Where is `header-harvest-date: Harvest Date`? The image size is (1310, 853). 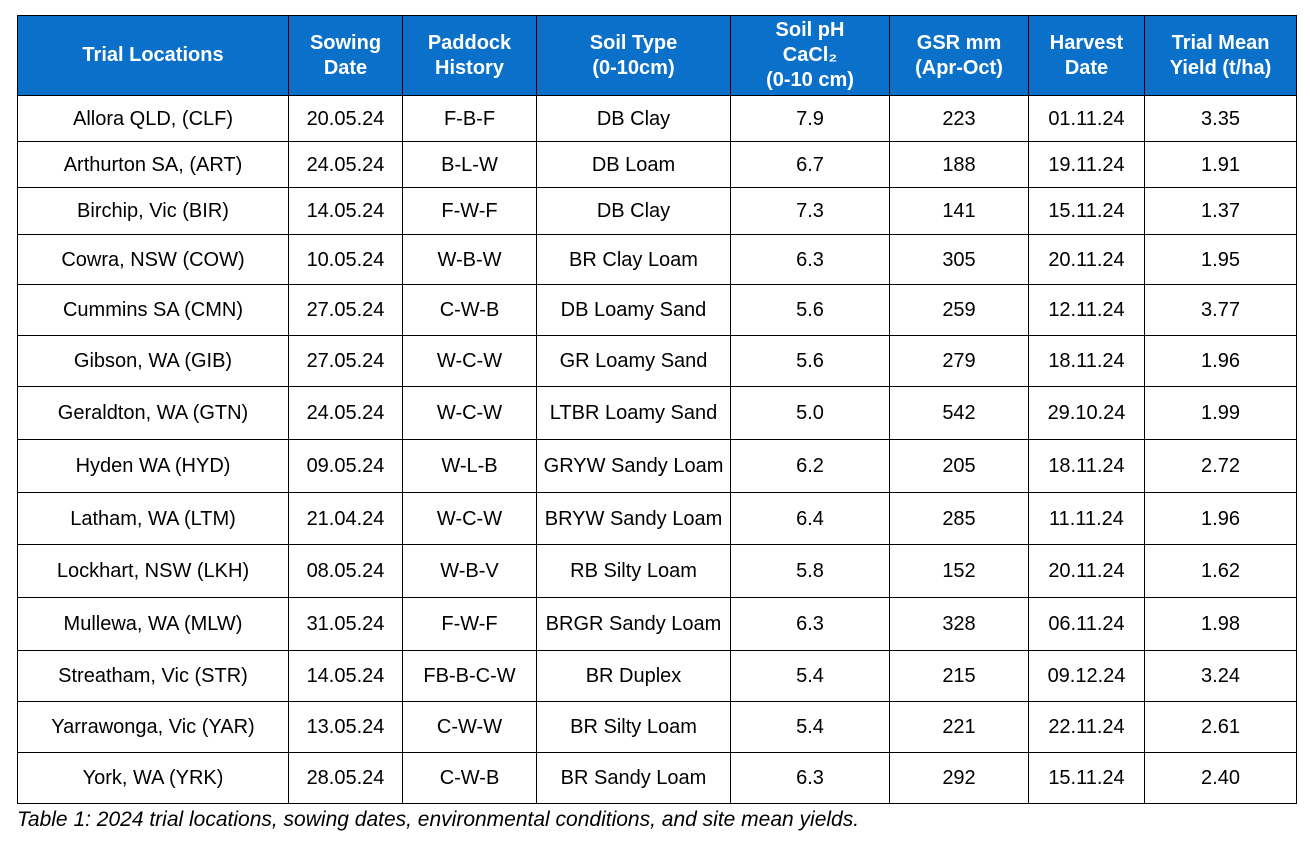
header-harvest-date: Harvest Date is located at coordinates (1086, 55).